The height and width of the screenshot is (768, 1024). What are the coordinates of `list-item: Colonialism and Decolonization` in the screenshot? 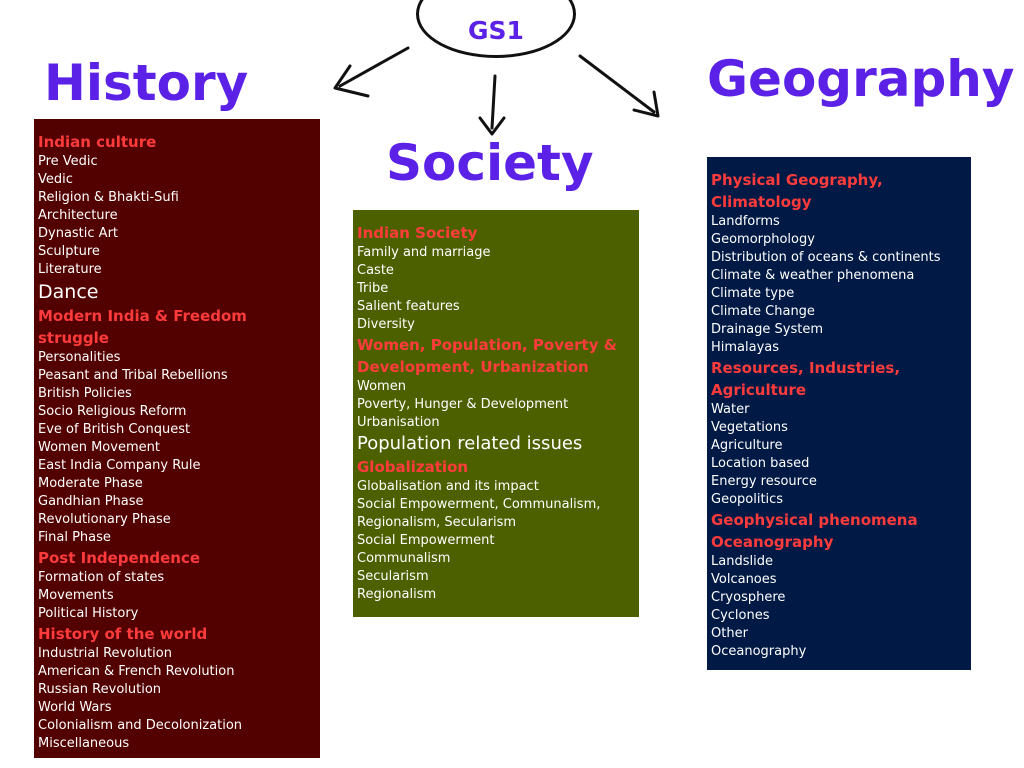 It's located at (140, 725).